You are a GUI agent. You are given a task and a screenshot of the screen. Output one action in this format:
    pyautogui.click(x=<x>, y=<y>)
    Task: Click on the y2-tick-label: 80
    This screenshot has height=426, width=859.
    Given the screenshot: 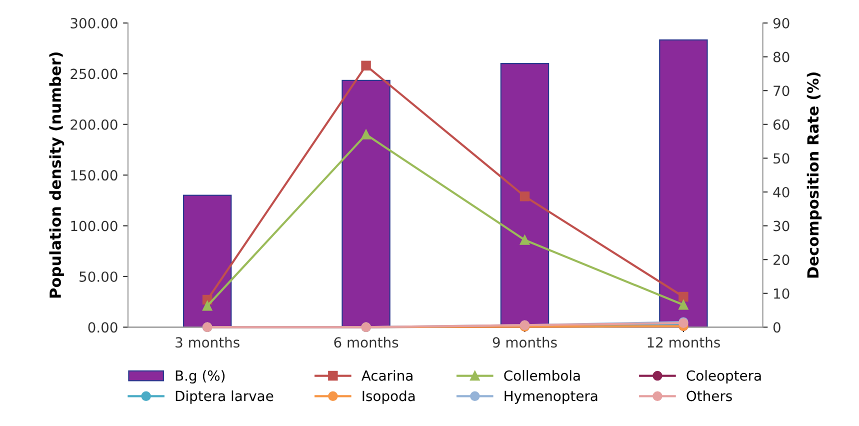 What is the action you would take?
    pyautogui.click(x=781, y=57)
    